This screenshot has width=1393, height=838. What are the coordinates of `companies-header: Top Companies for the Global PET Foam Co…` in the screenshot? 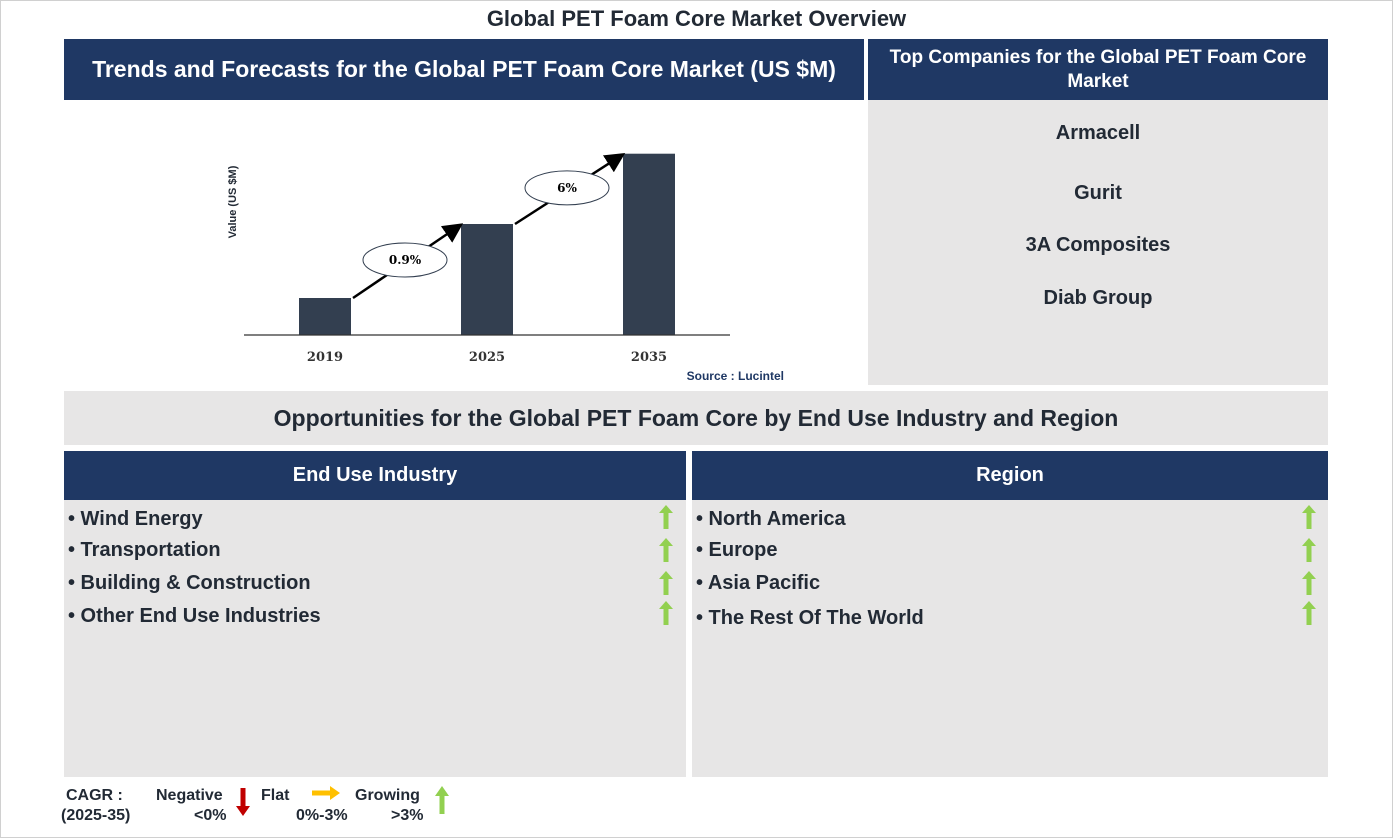 It's located at (1098, 69).